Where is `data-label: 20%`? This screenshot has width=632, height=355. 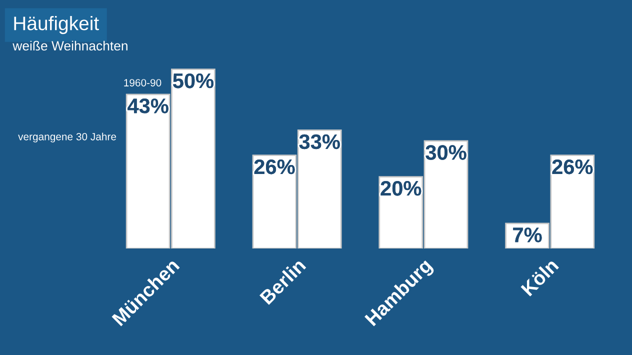 data-label: 20% is located at coordinates (401, 188).